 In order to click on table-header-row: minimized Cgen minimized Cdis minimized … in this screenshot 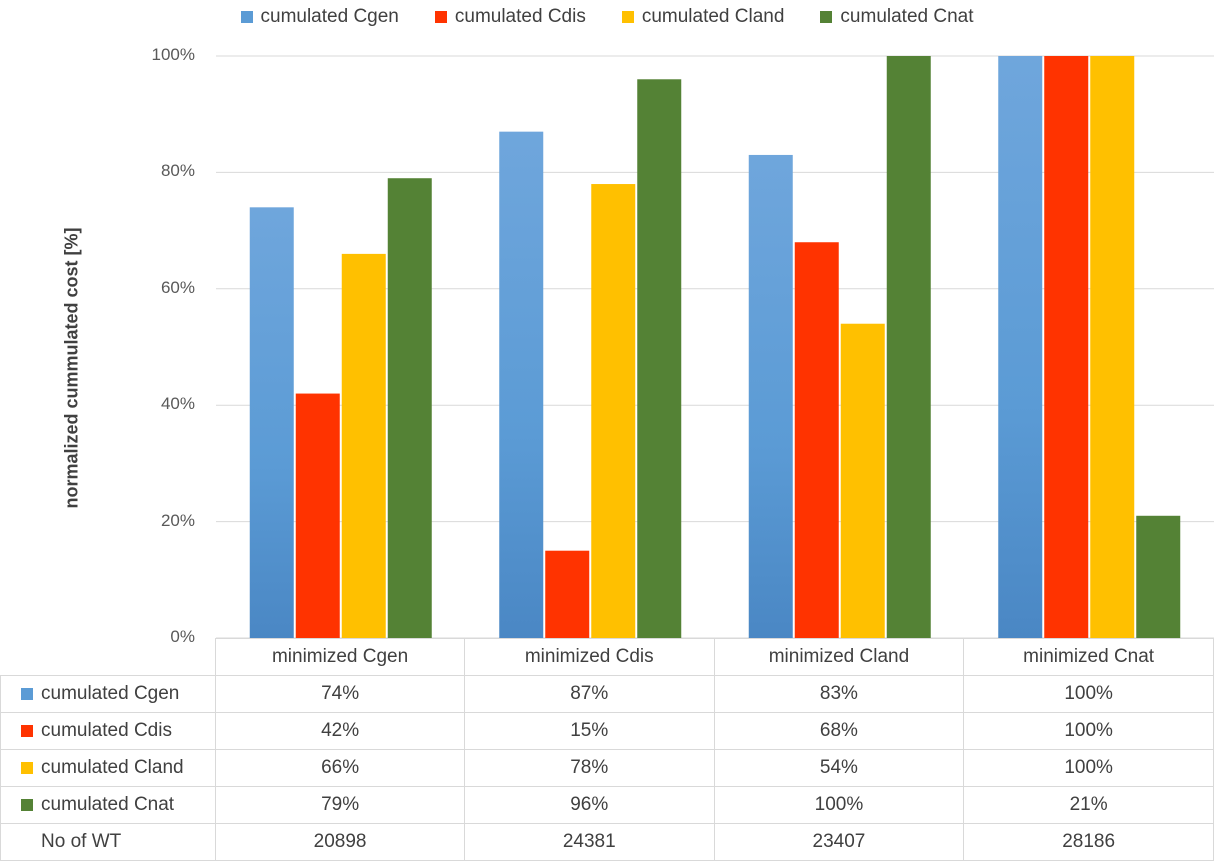, I will do `click(607, 657)`.